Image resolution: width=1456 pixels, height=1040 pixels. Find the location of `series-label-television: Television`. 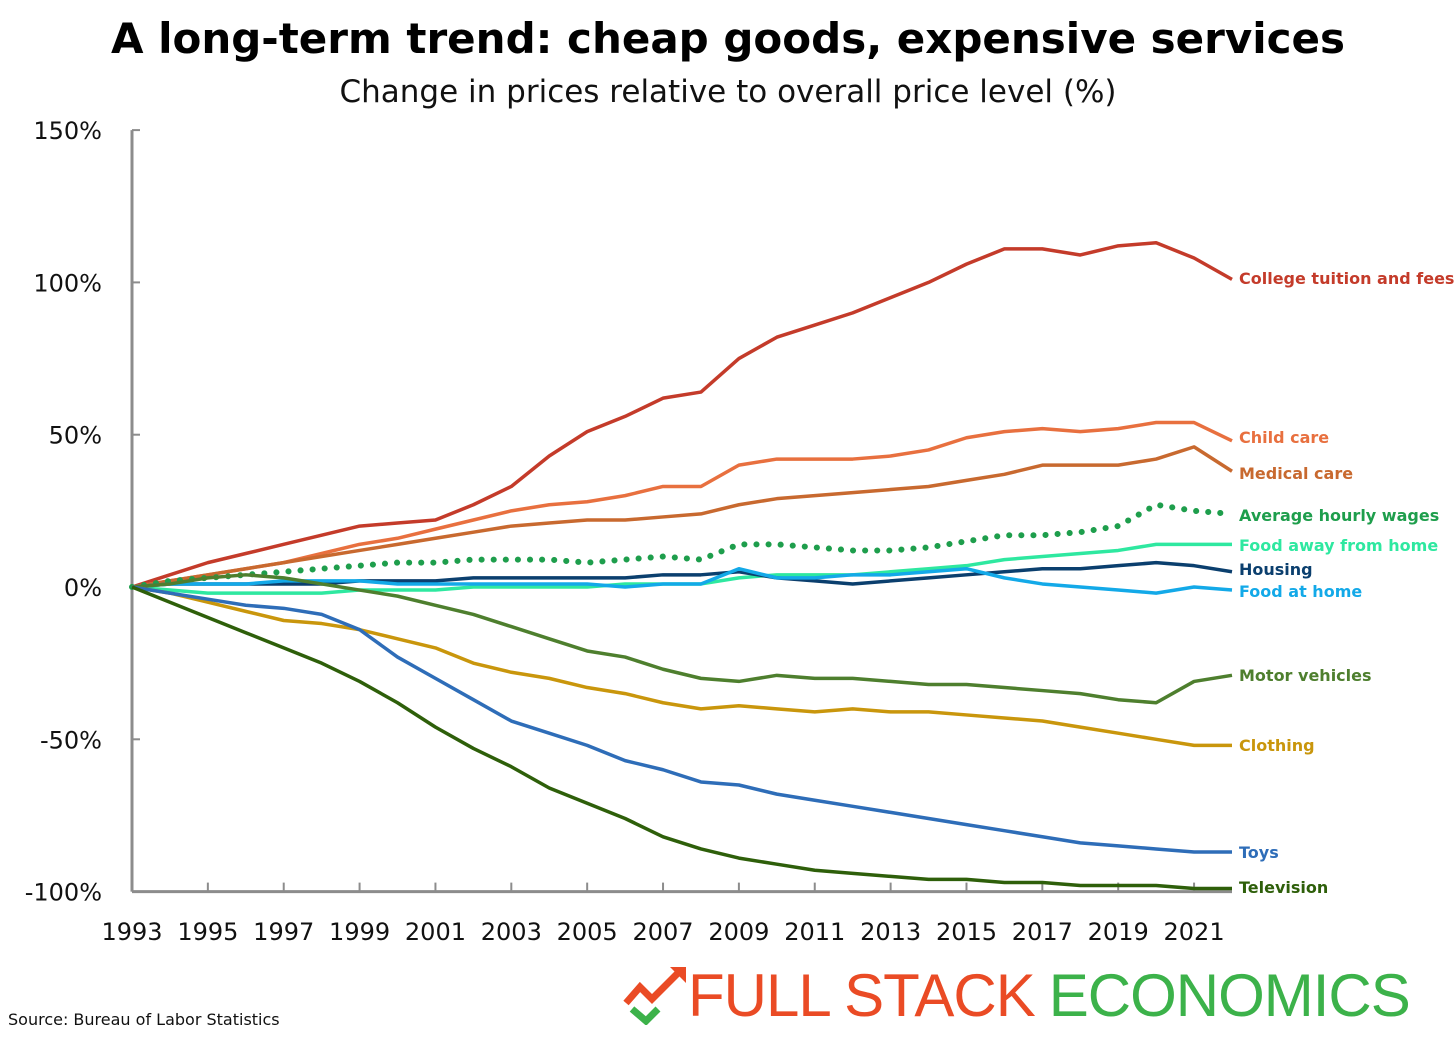

series-label-television: Television is located at coordinates (1283, 887).